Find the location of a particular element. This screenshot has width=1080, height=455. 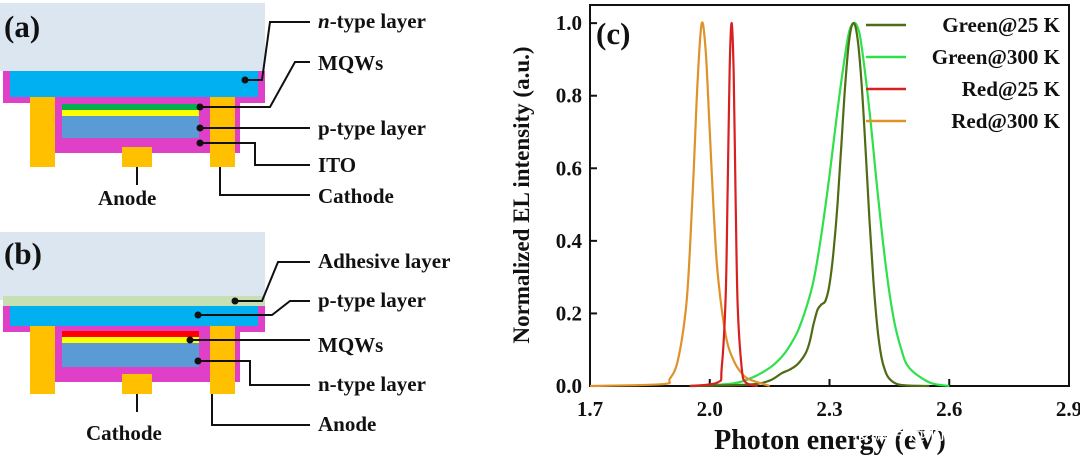

legend-entry: Red@300 K is located at coordinates (1005, 121).